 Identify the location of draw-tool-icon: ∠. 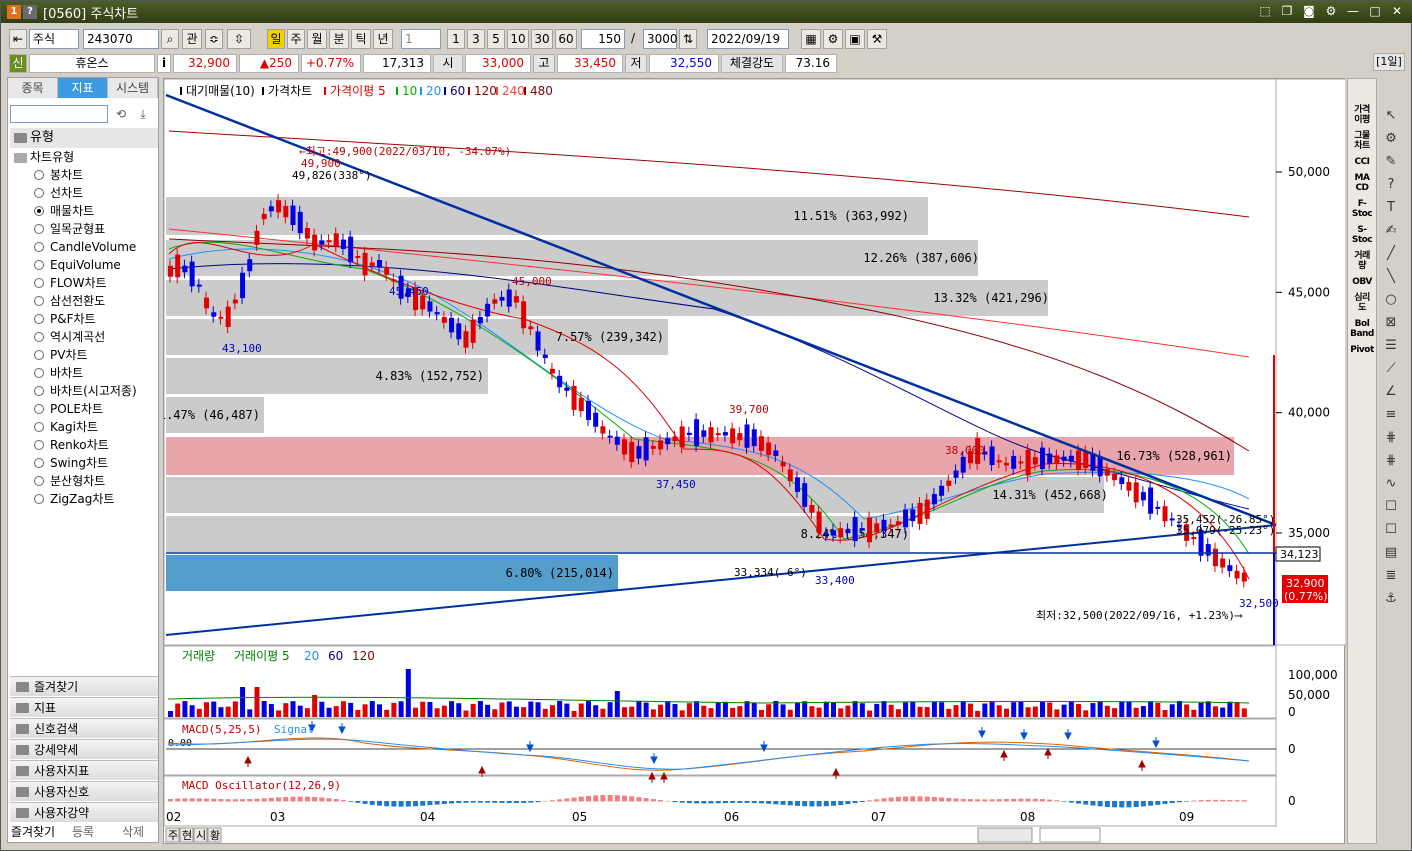
(1391, 391).